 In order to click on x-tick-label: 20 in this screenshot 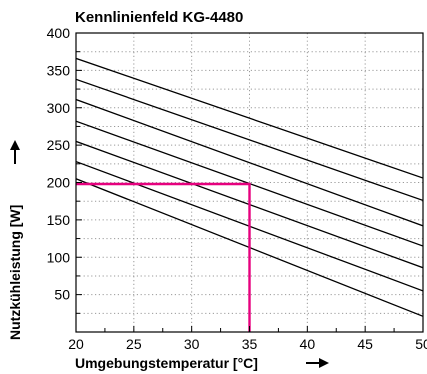, I will do `click(76, 344)`.